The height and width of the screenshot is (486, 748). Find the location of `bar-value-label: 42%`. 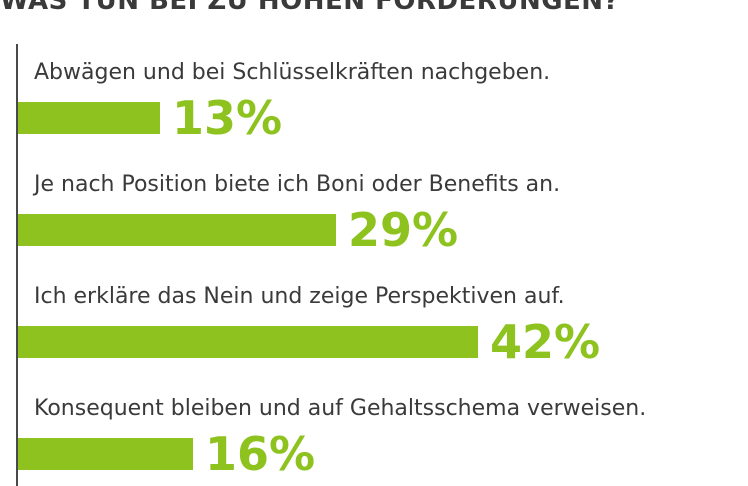

bar-value-label: 42% is located at coordinates (545, 342).